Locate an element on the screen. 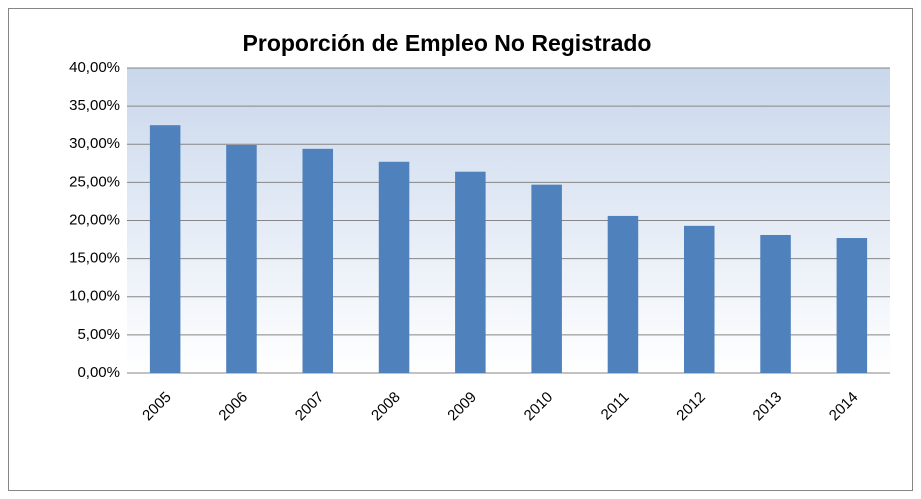 Image resolution: width=921 pixels, height=499 pixels. y-tick-label: 10,00% is located at coordinates (94, 296).